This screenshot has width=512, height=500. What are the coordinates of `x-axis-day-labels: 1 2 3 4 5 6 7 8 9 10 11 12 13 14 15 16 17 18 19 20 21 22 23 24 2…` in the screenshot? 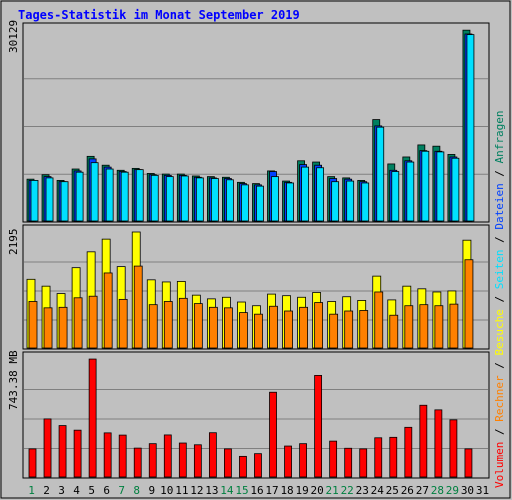 It's located at (258, 490).